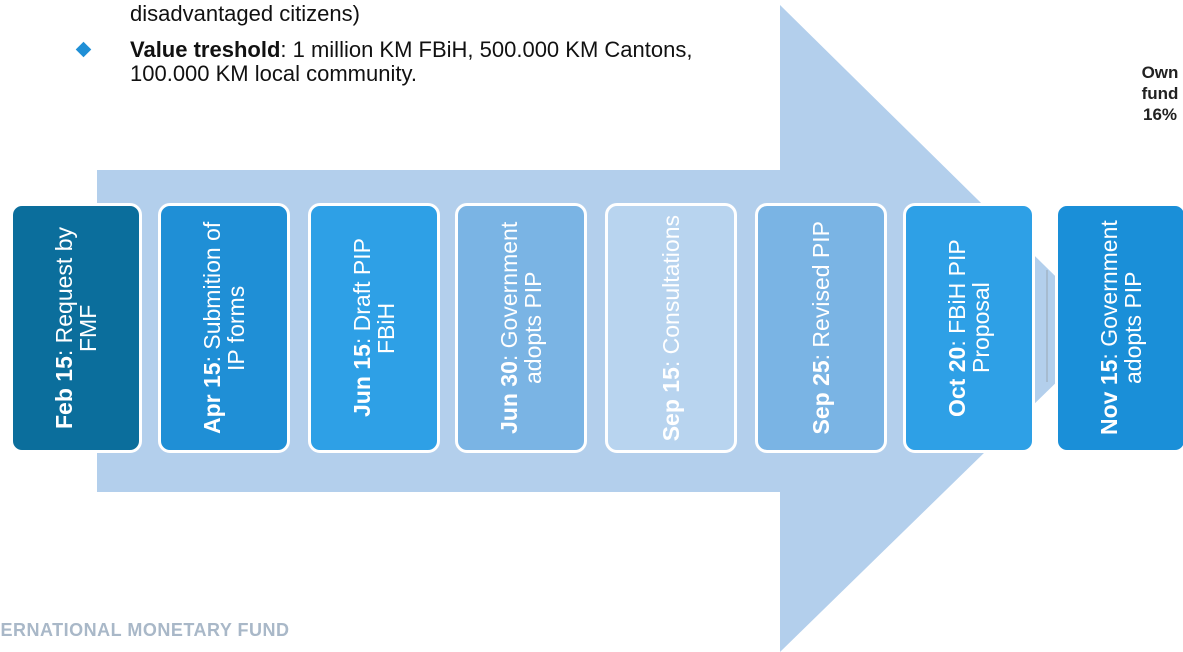 Image resolution: width=1183 pixels, height=652 pixels. I want to click on side-line: fund, so click(1160, 93).